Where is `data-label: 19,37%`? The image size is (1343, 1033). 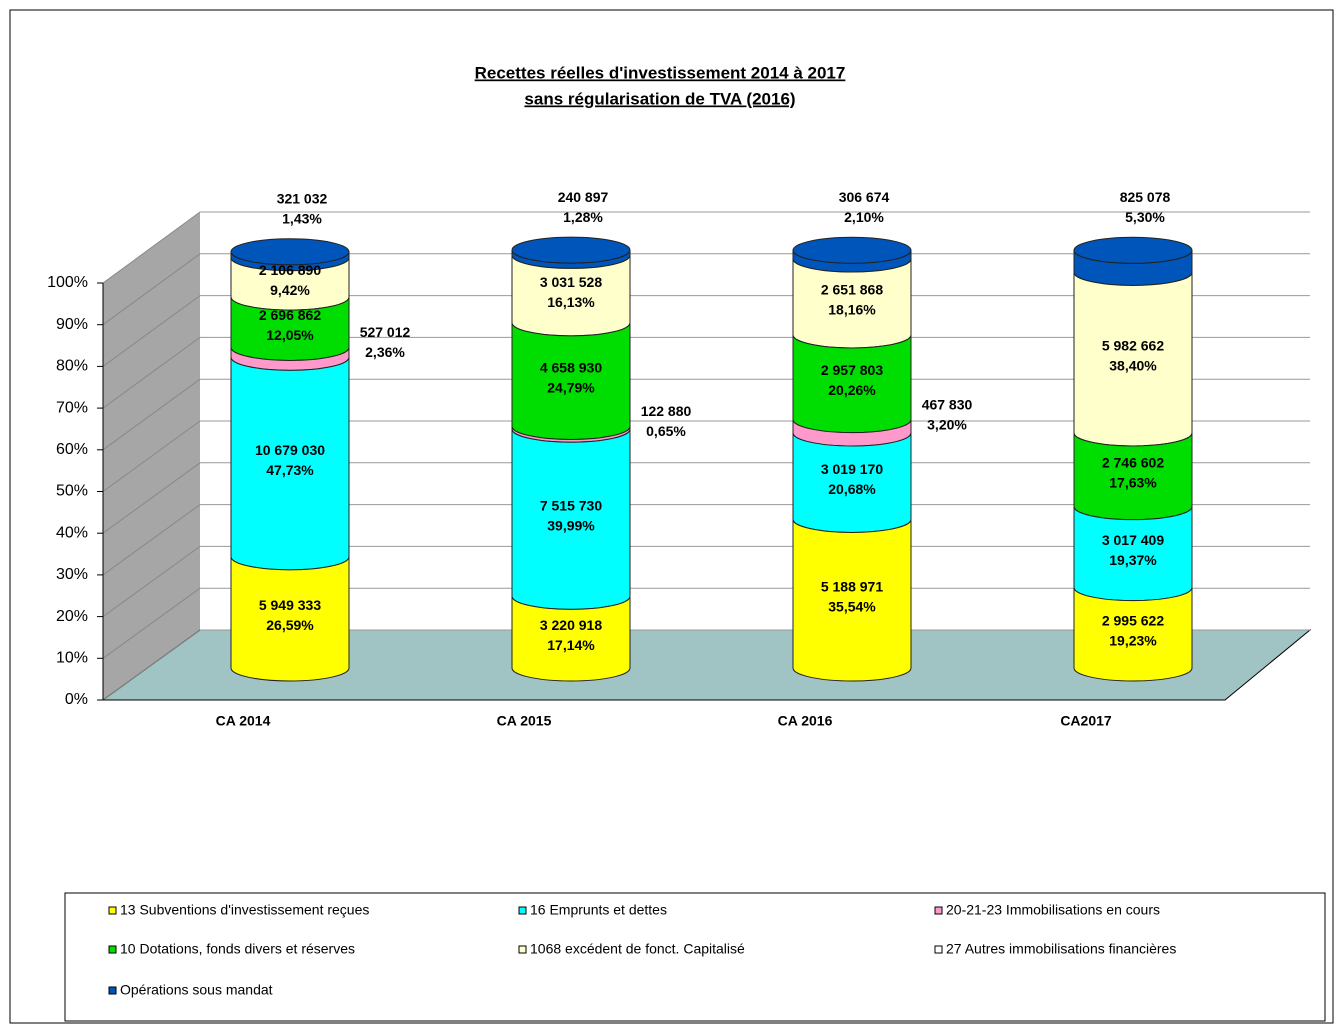 data-label: 19,37% is located at coordinates (1133, 560).